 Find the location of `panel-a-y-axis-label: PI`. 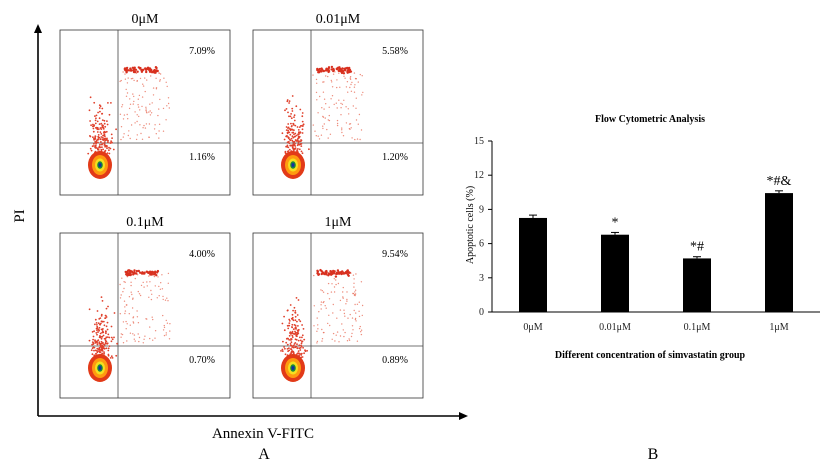

panel-a-y-axis-label: PI is located at coordinates (20, 215).